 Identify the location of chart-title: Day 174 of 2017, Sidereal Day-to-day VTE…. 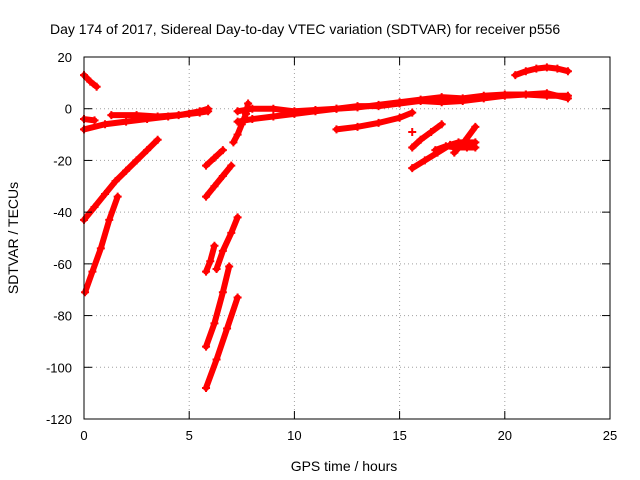
(305, 29).